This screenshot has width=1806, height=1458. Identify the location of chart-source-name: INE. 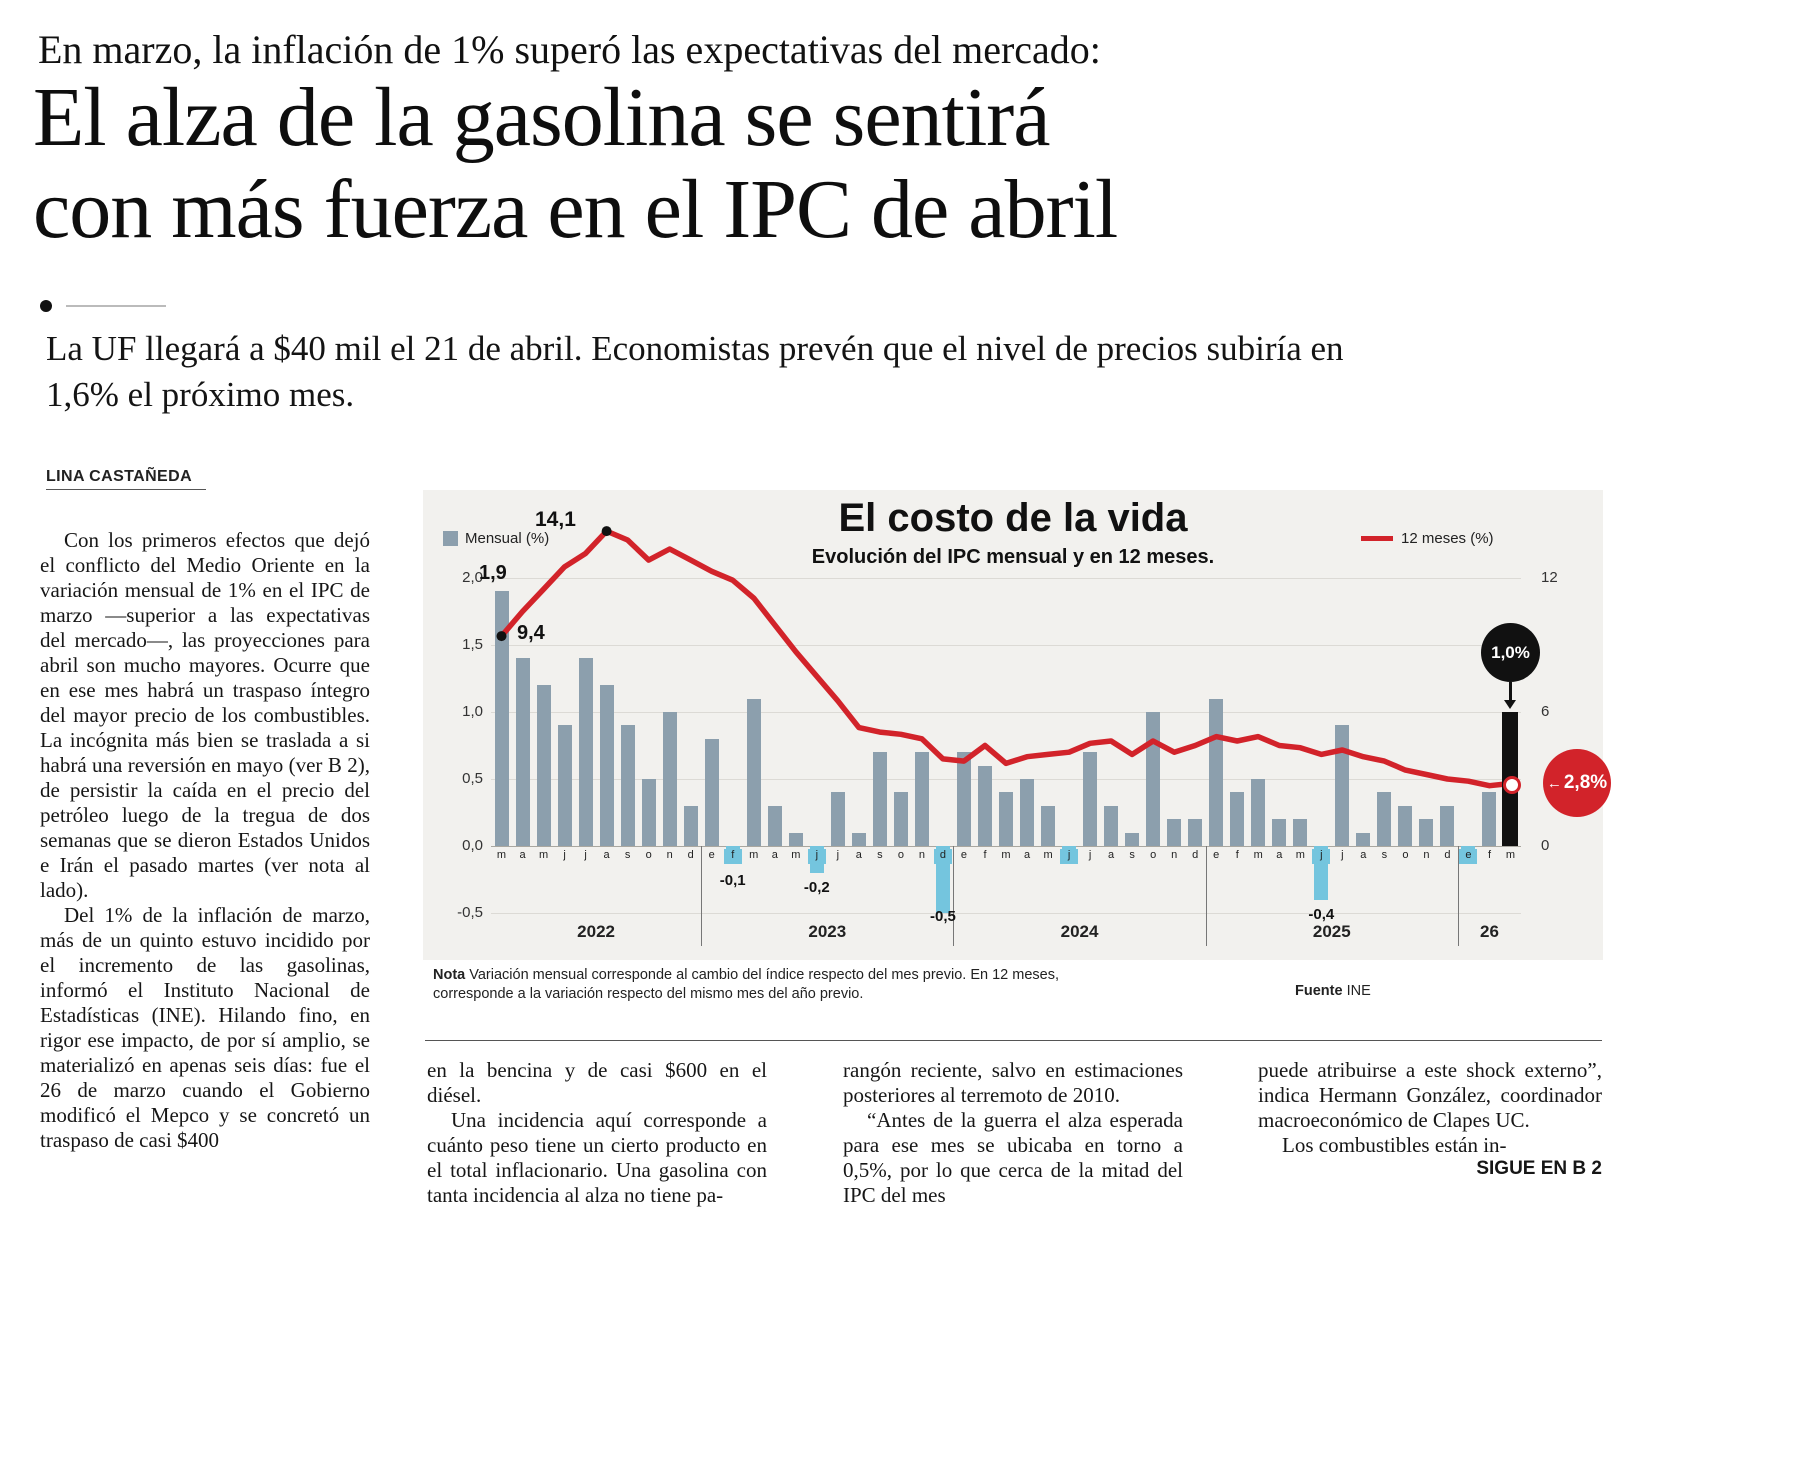
(1358, 991).